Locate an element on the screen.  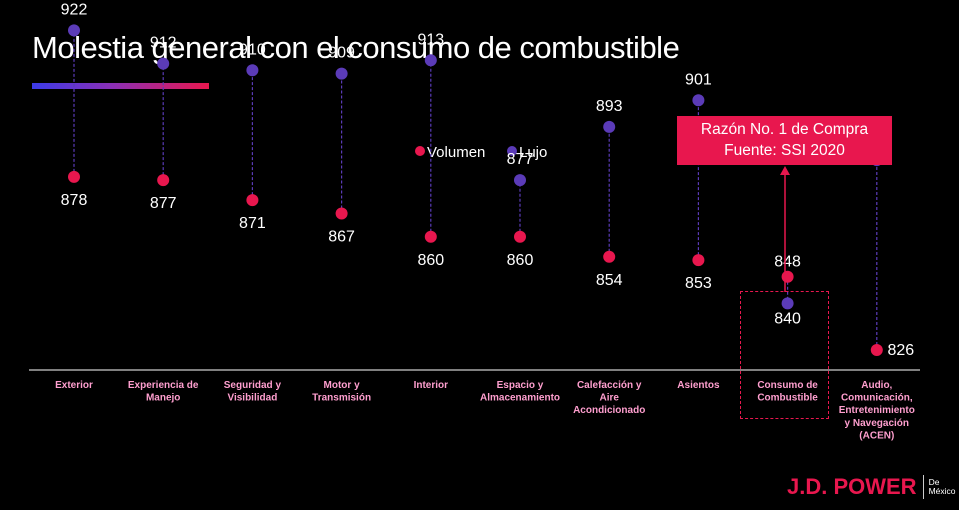
title-accent-bar is located at coordinates (120, 86).